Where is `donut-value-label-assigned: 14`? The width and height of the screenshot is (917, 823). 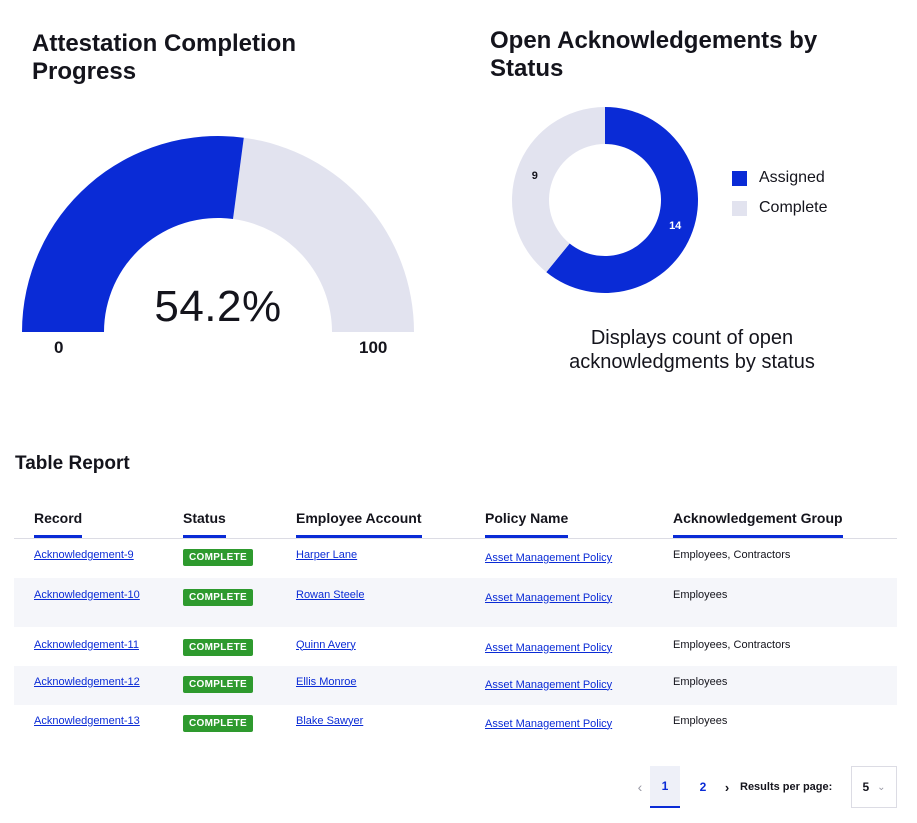
donut-value-label-assigned: 14 is located at coordinates (675, 226).